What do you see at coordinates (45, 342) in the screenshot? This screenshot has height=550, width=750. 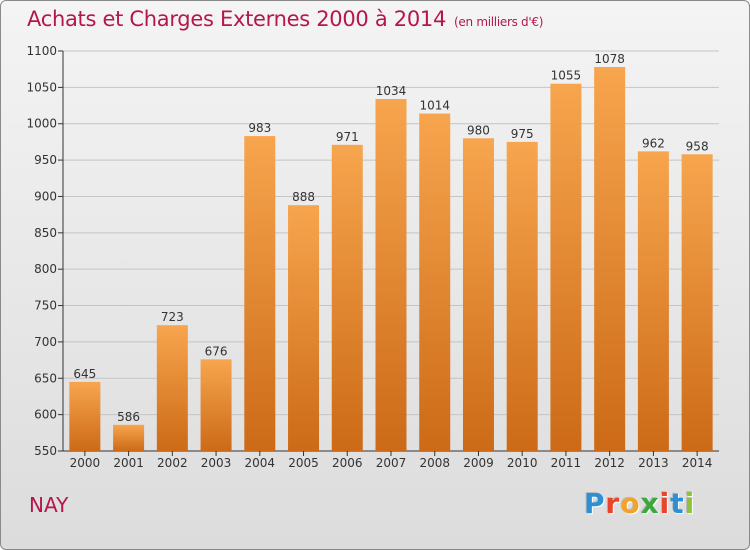 I see `y-tick-label: 700` at bounding box center [45, 342].